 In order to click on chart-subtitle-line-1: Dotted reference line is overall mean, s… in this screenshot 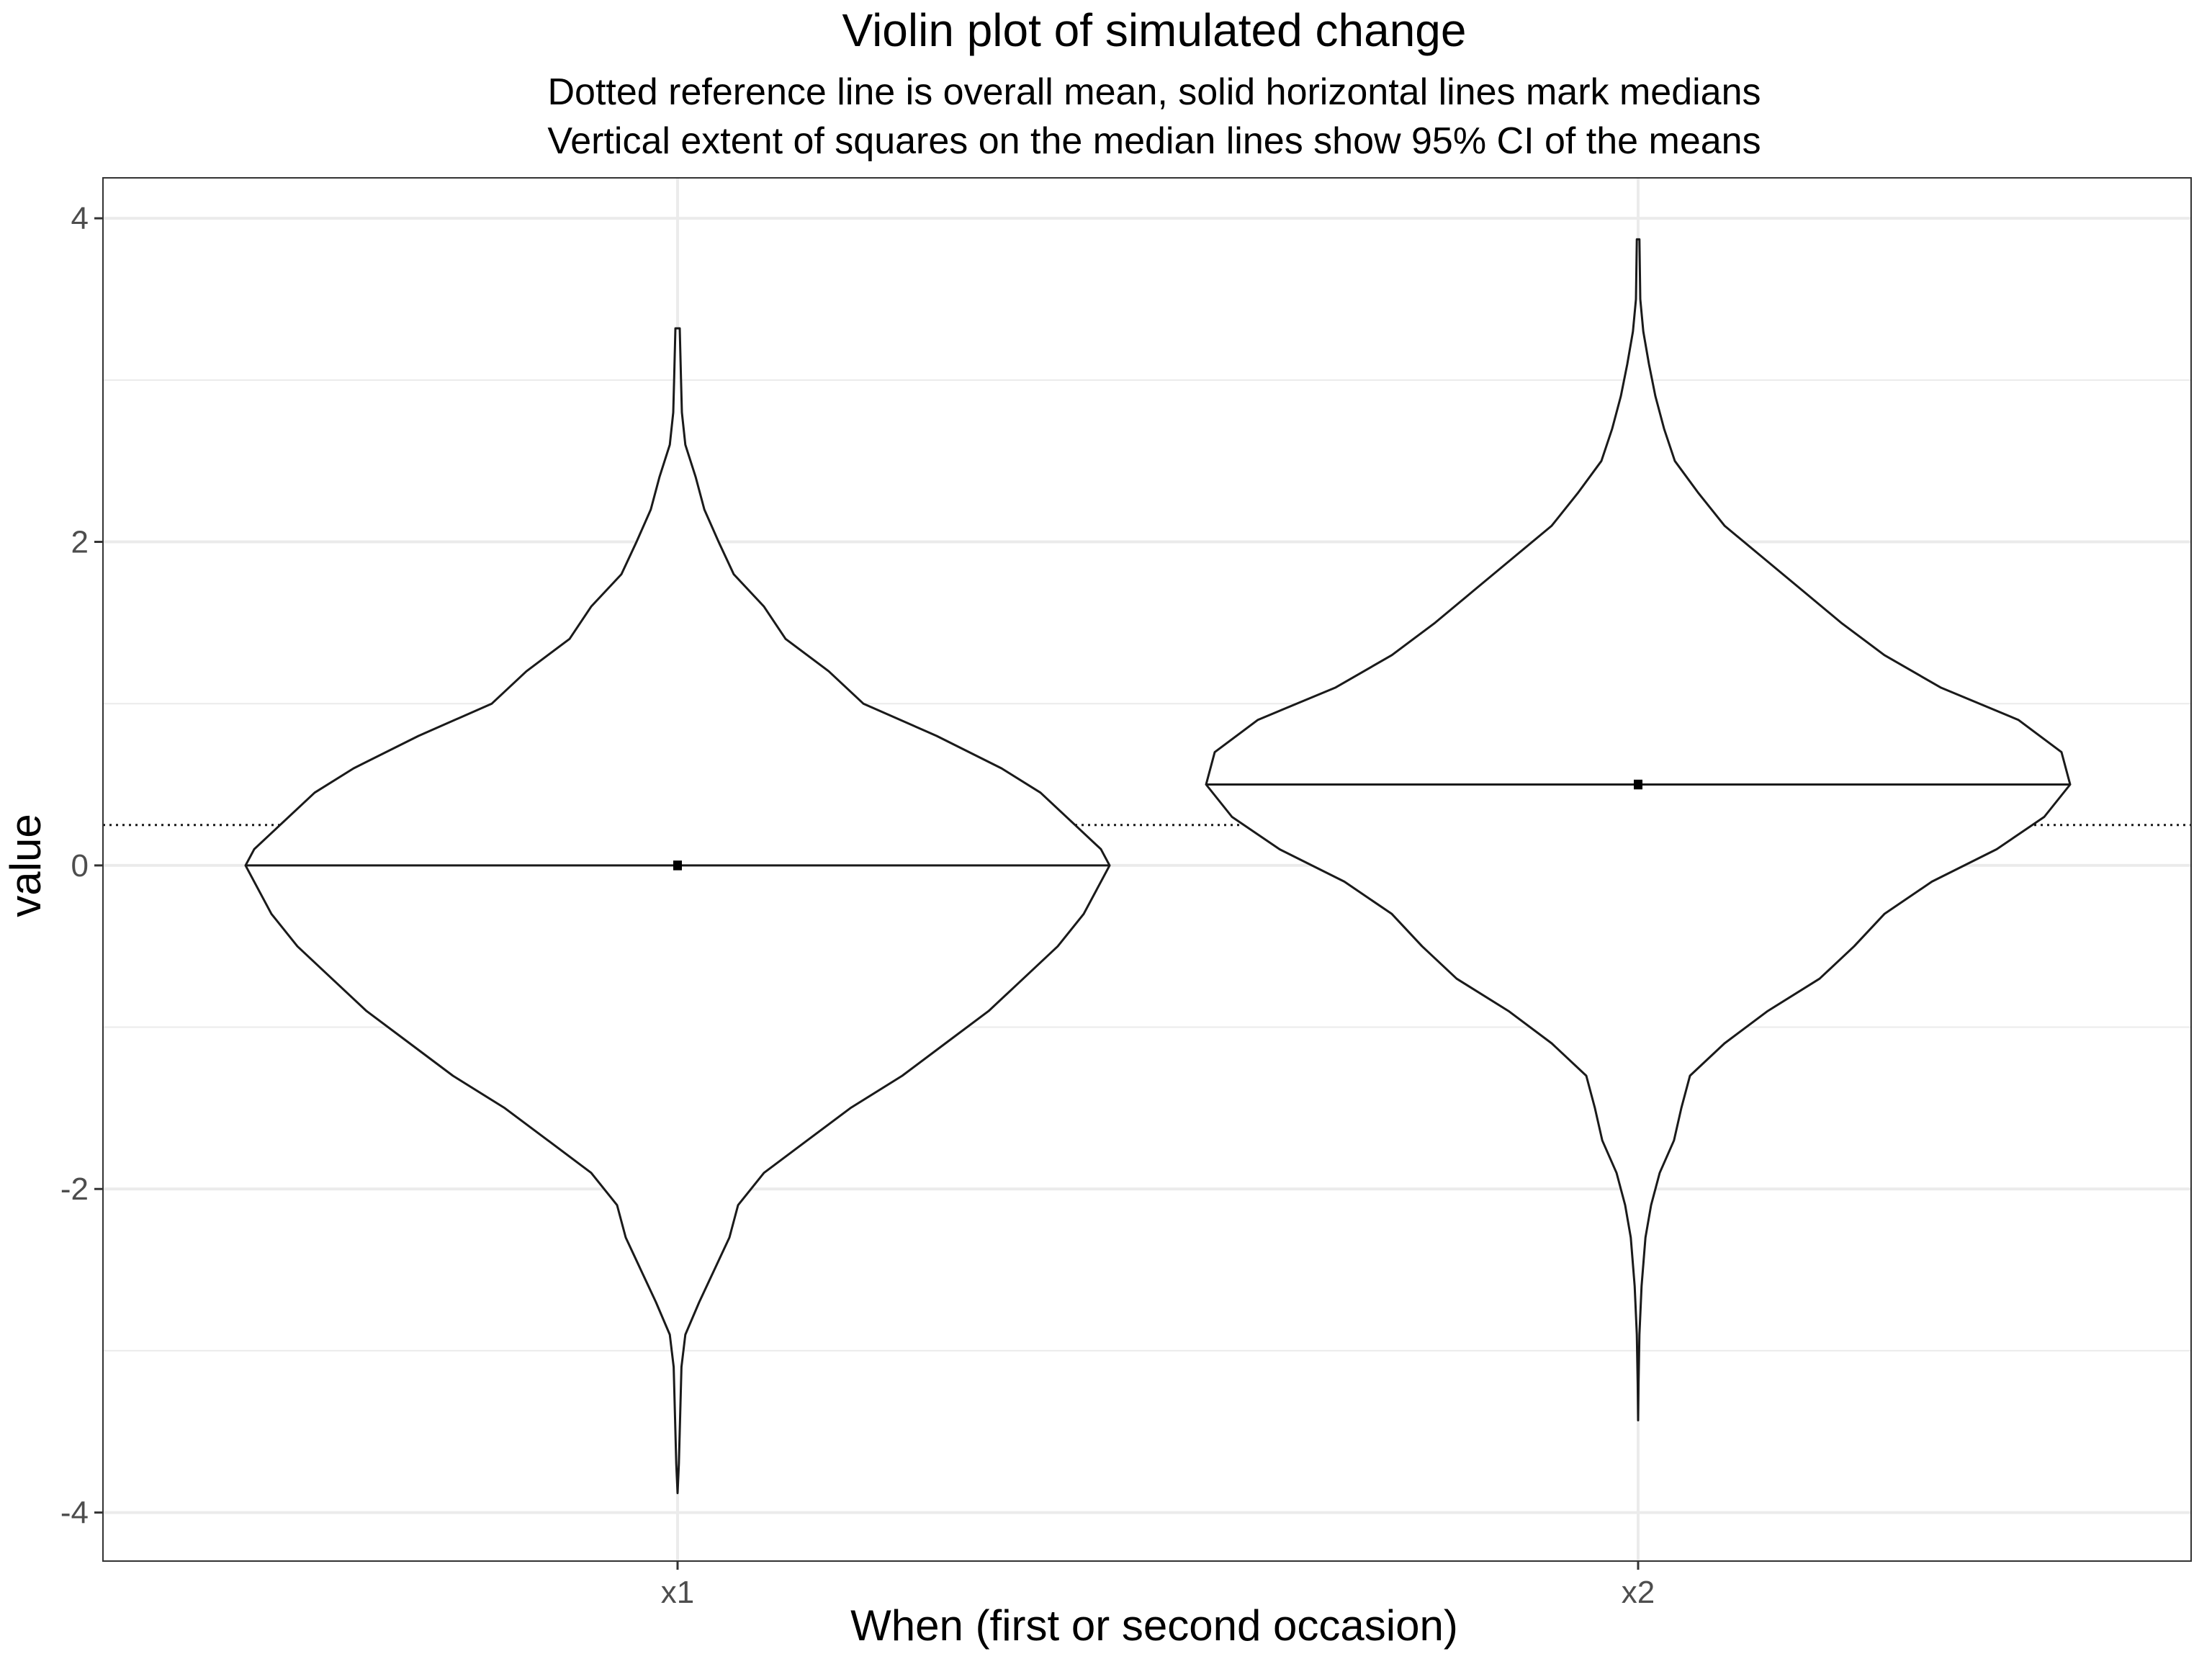, I will do `click(1154, 92)`.